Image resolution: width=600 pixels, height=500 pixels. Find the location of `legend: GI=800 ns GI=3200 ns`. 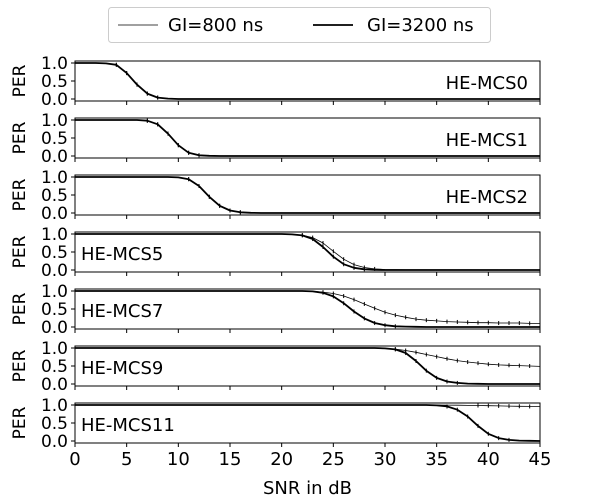

legend: GI=800 ns GI=3200 ns is located at coordinates (299, 25).